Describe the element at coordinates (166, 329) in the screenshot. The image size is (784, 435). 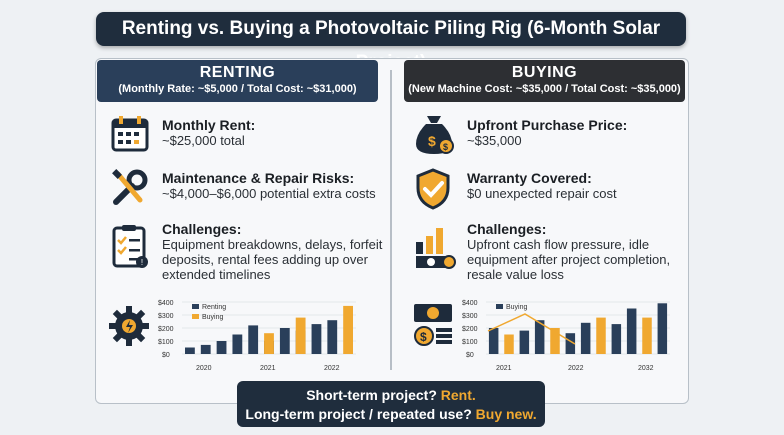
I see `rent-ytick-200: $200` at that location.